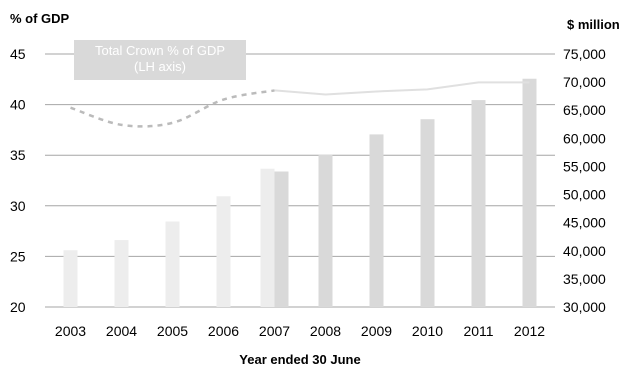 Image resolution: width=638 pixels, height=371 pixels. What do you see at coordinates (376, 331) in the screenshot?
I see `x-tick-label: 2009` at bounding box center [376, 331].